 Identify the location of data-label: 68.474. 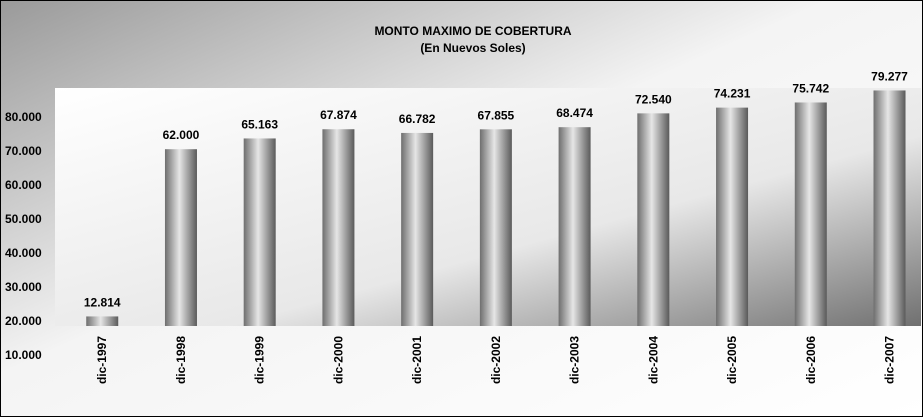
(574, 113).